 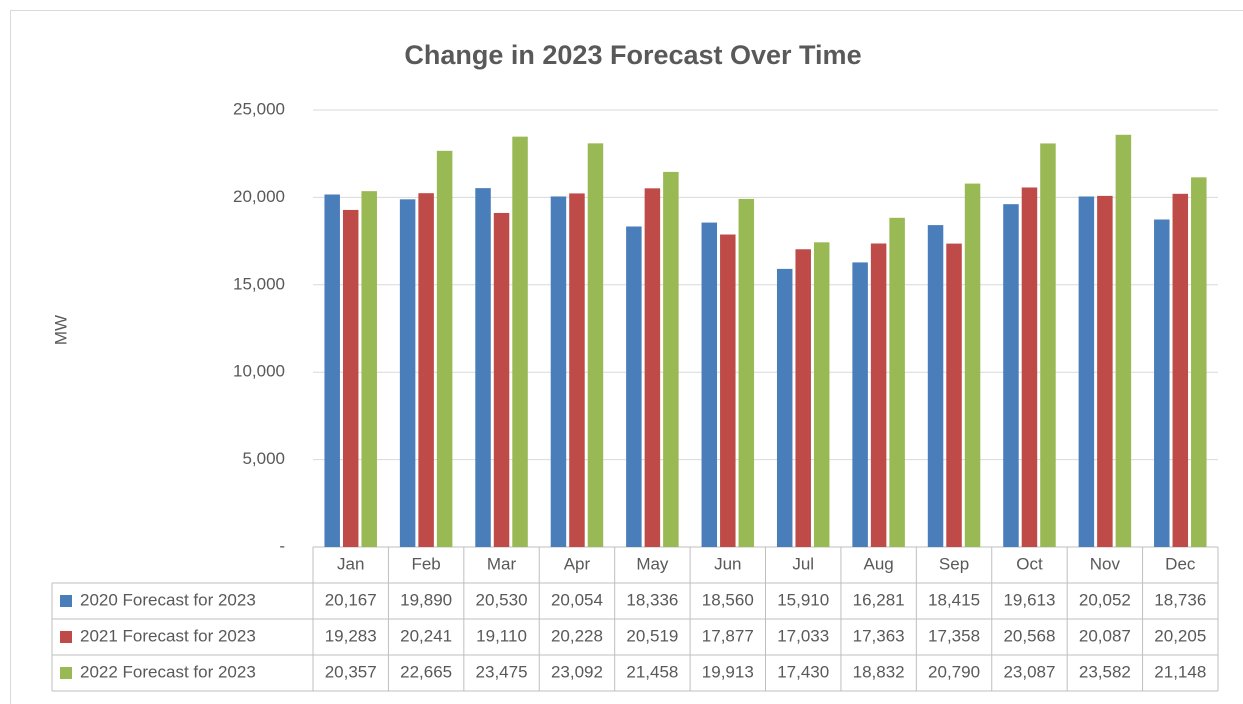 What do you see at coordinates (1029, 563) in the screenshot?
I see `x-tick-label: Oct` at bounding box center [1029, 563].